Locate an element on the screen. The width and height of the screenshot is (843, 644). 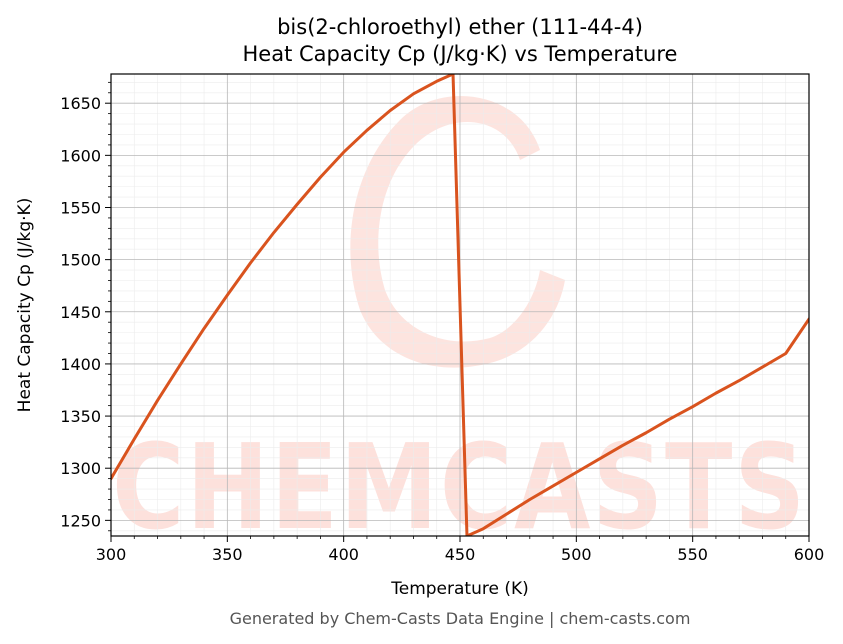
y-tick-label: 1550 is located at coordinates (80, 207).